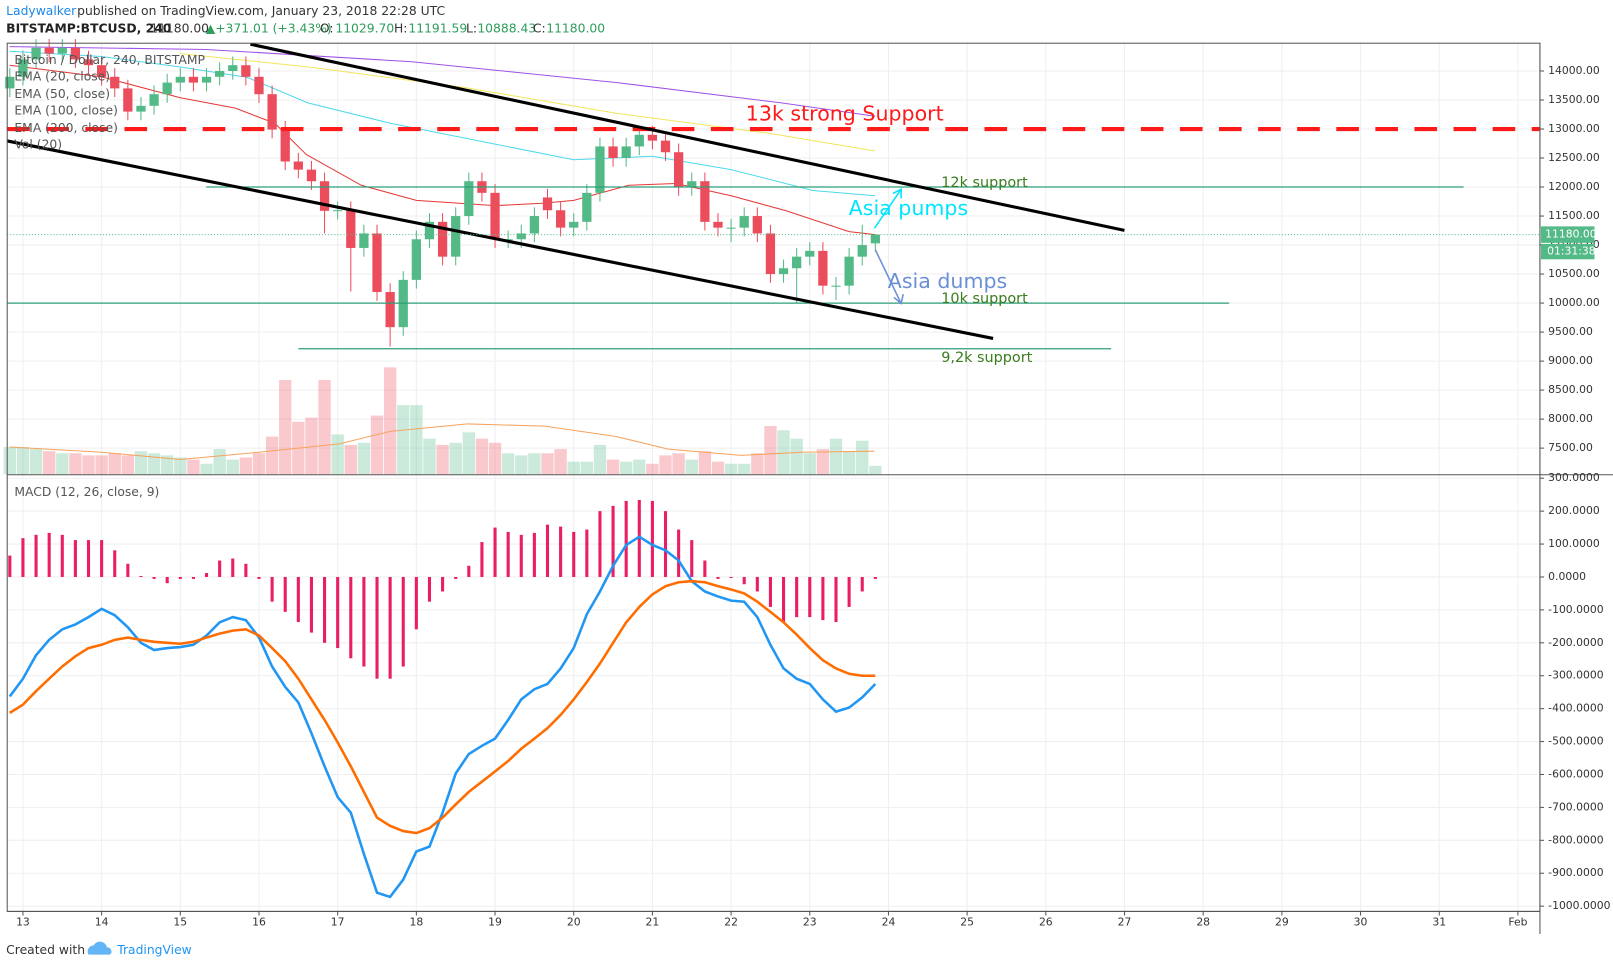 The image size is (1613, 968). What do you see at coordinates (471, 28) in the screenshot?
I see `l-label: L:` at bounding box center [471, 28].